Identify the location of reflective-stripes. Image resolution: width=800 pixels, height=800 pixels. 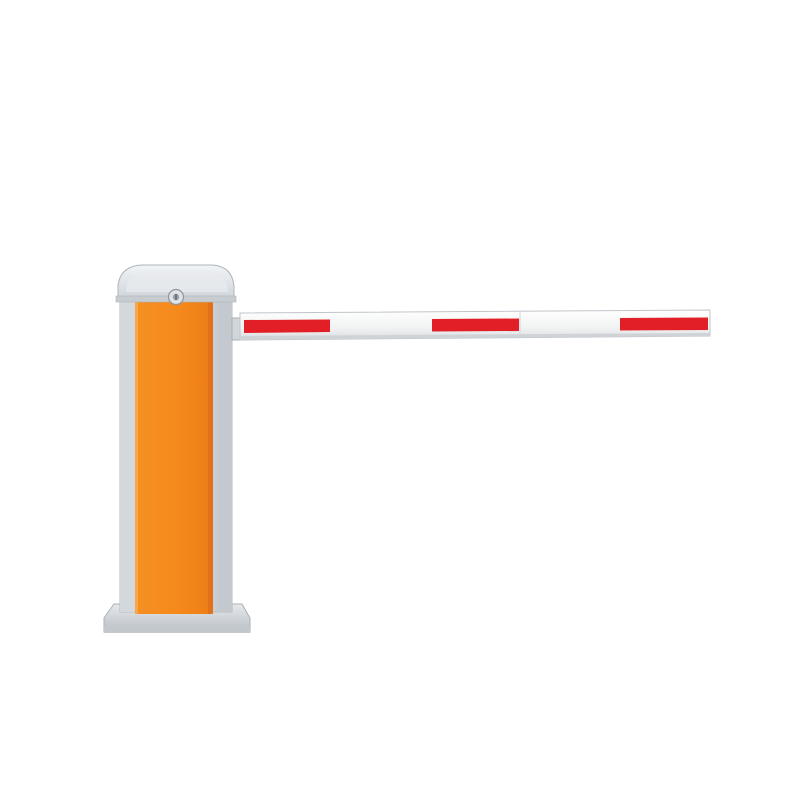
(476, 325).